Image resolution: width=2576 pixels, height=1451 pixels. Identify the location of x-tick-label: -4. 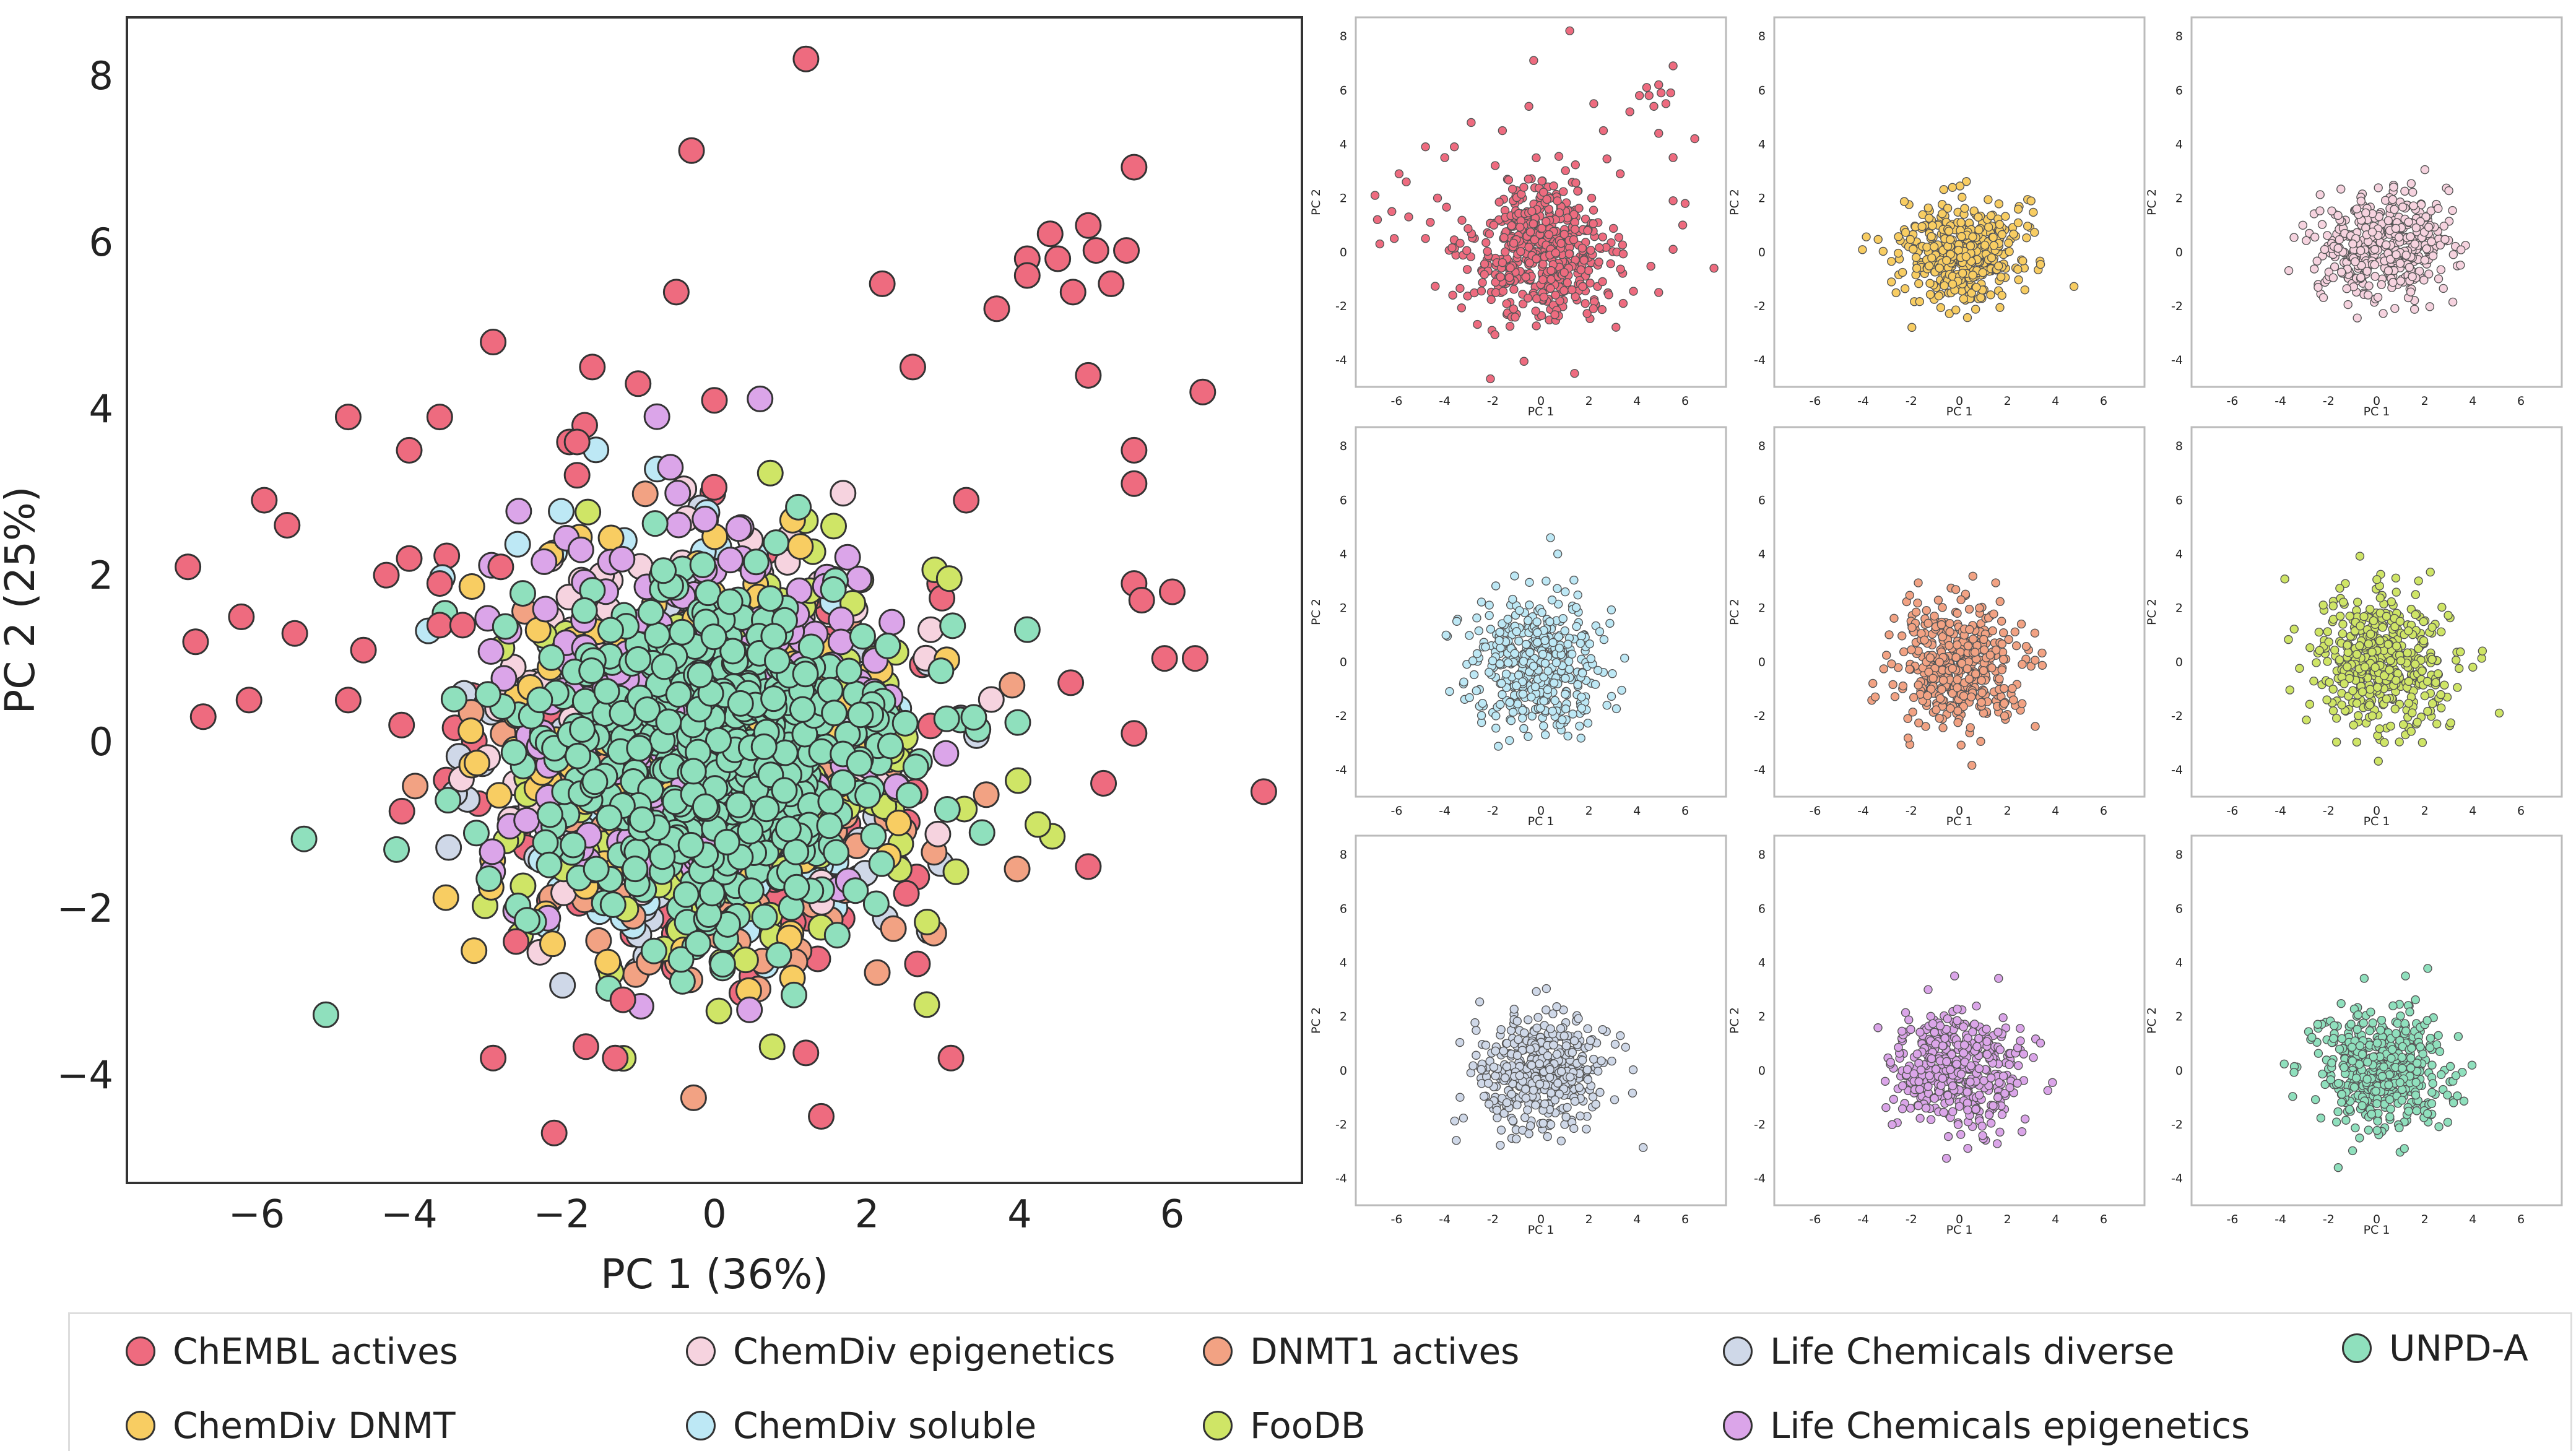
(1445, 1219).